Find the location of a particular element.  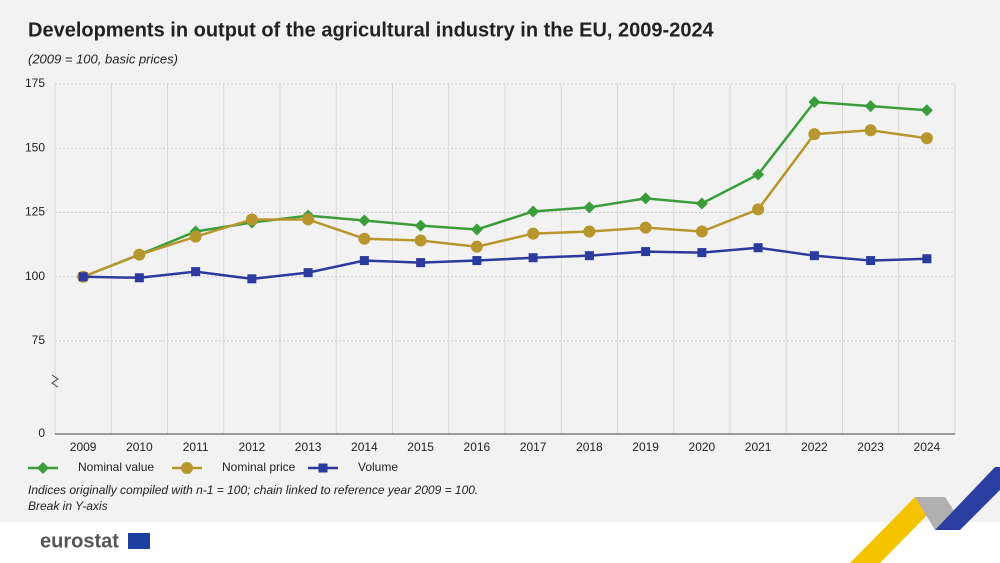

x-tick-label: 2013 is located at coordinates (308, 447).